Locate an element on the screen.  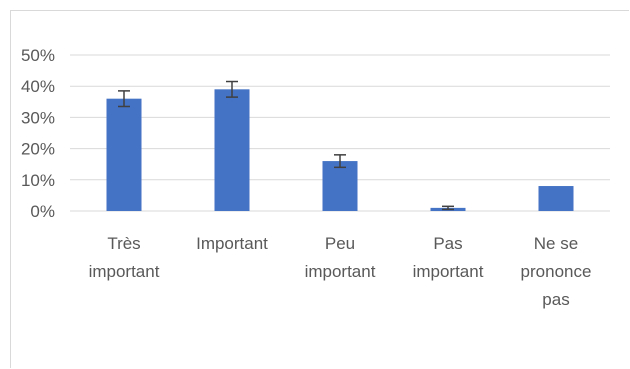
y-tick-label: 50% is located at coordinates (38, 55).